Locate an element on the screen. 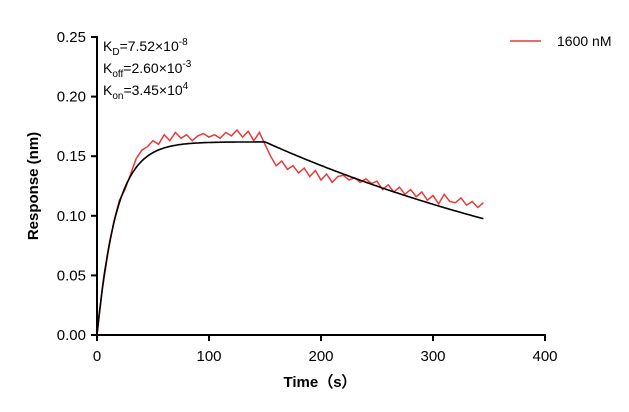 The width and height of the screenshot is (629, 412). kon-annotation: Kon=3.45×104 is located at coordinates (146, 91).